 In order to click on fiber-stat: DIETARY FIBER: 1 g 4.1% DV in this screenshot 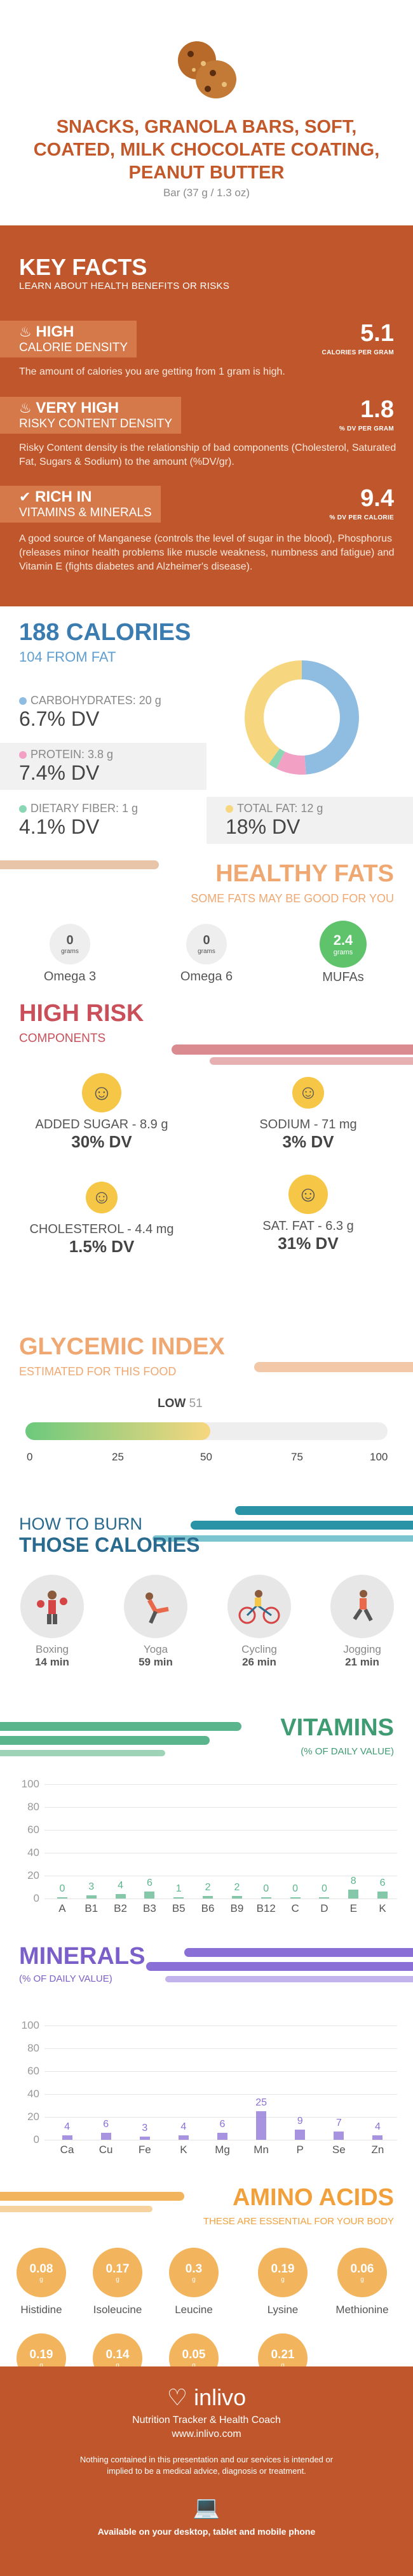, I will do `click(79, 820)`.